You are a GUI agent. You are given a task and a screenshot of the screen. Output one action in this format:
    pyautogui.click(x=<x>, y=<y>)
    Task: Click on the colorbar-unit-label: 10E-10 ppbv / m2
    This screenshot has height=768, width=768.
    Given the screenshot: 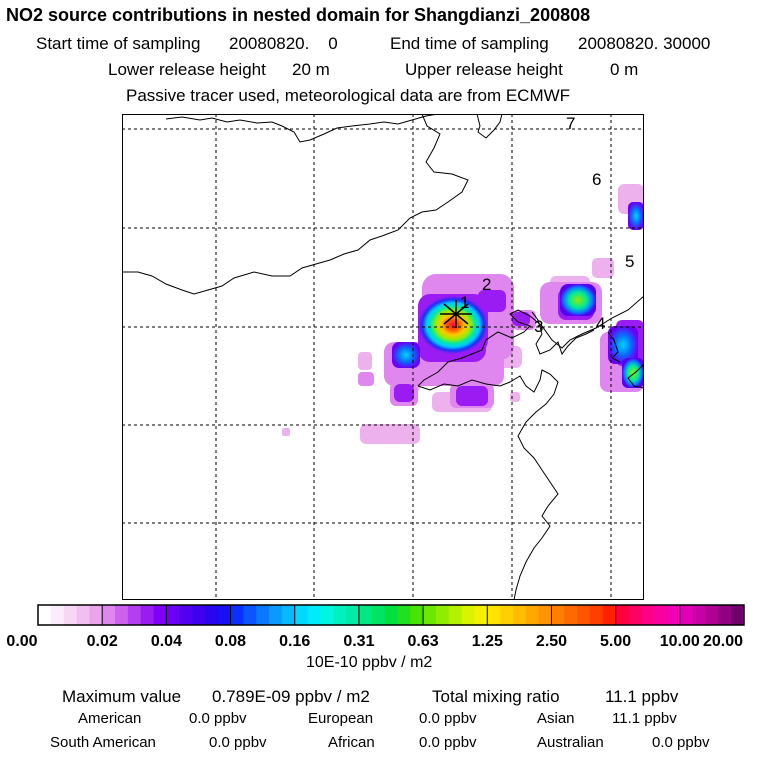 What is the action you would take?
    pyautogui.click(x=369, y=662)
    